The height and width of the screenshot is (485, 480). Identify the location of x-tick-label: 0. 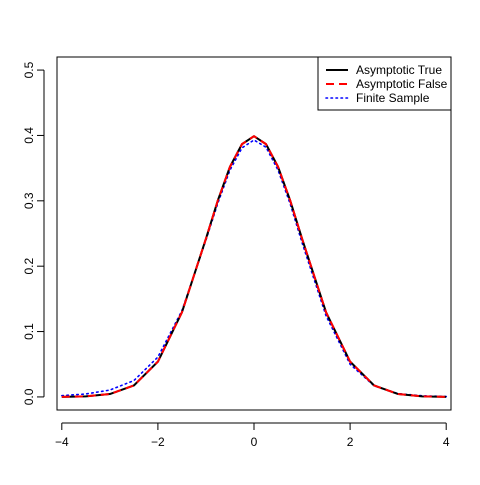
(254, 442).